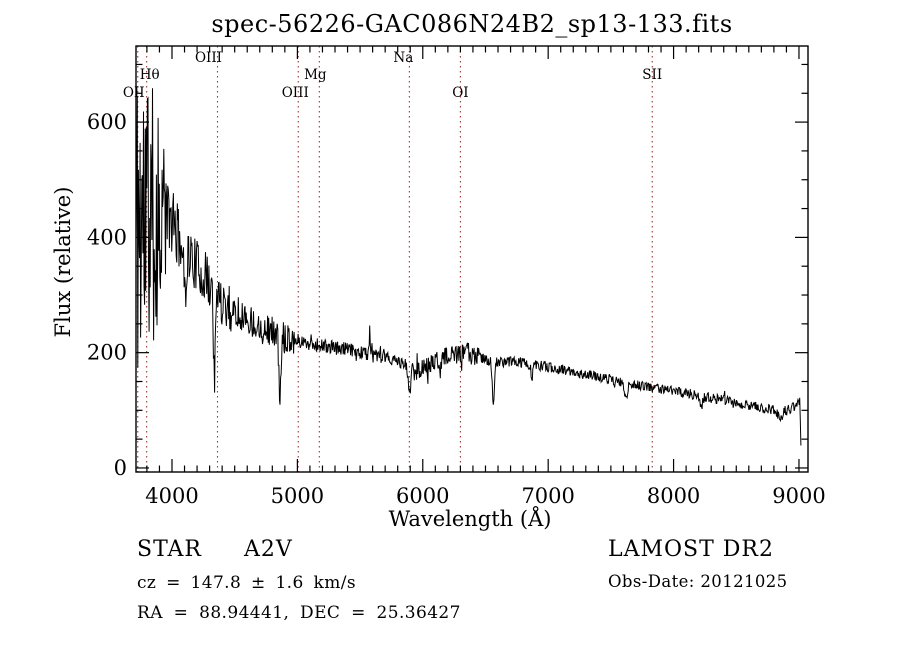  Describe the element at coordinates (422, 496) in the screenshot. I see `x-tick-label: 6000` at that location.